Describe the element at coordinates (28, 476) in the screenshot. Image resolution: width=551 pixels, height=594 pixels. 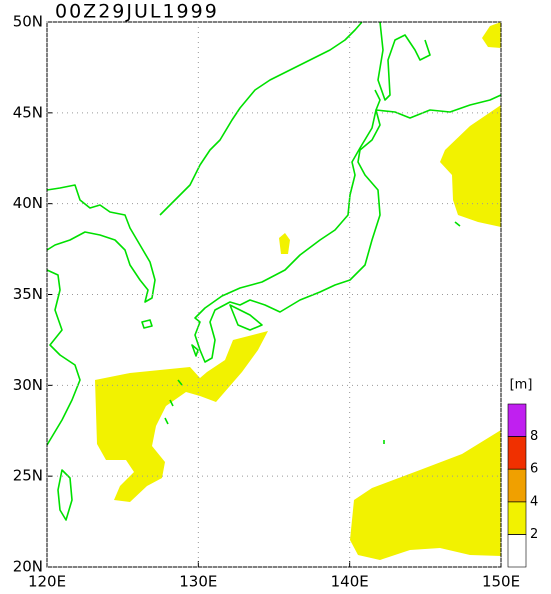
I see `y-tick-label: 25N` at that location.